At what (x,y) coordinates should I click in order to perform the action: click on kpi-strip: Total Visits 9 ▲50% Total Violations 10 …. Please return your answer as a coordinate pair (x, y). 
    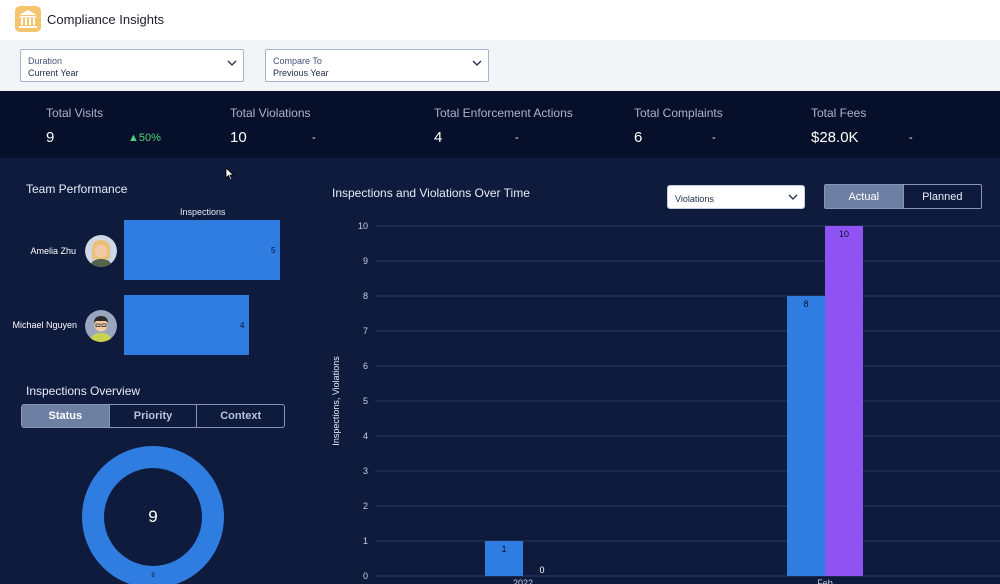
    Looking at the image, I should click on (500, 124).